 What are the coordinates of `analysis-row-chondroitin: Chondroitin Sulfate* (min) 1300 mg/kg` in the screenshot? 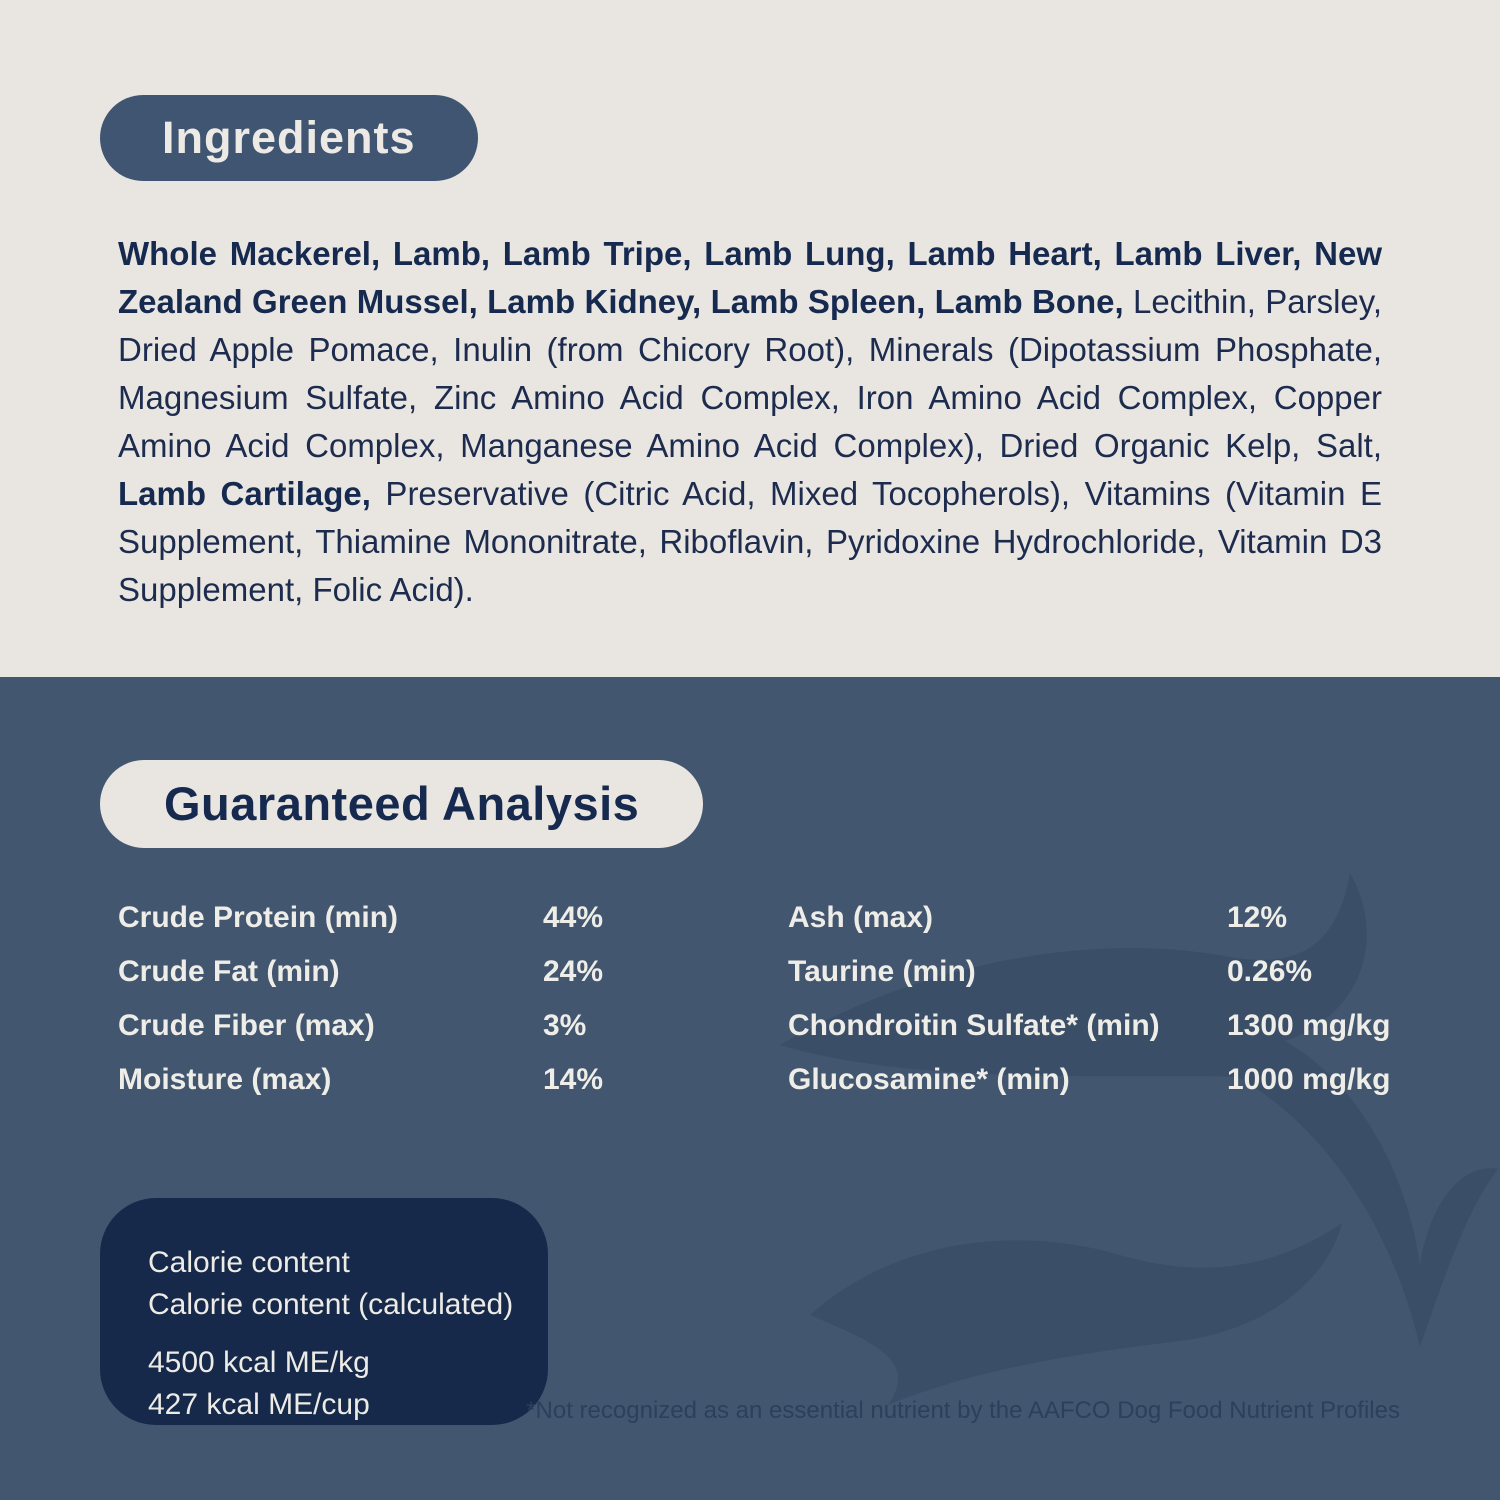 It's located at (1118, 1026).